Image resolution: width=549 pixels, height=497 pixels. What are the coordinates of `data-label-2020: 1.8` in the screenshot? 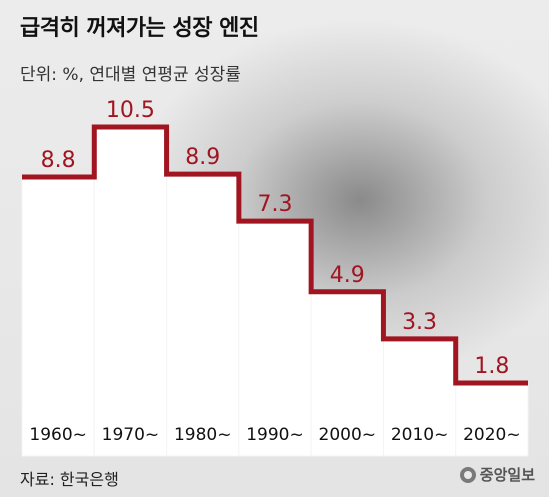 It's located at (491, 366).